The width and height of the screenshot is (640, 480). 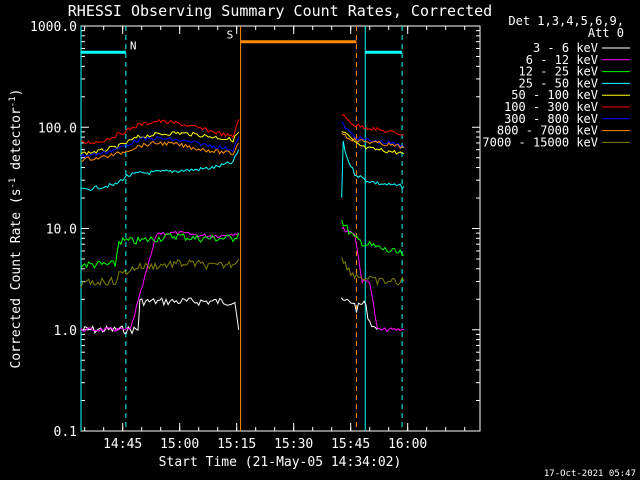 What do you see at coordinates (350, 444) in the screenshot?
I see `x-tick-label: 15:45` at bounding box center [350, 444].